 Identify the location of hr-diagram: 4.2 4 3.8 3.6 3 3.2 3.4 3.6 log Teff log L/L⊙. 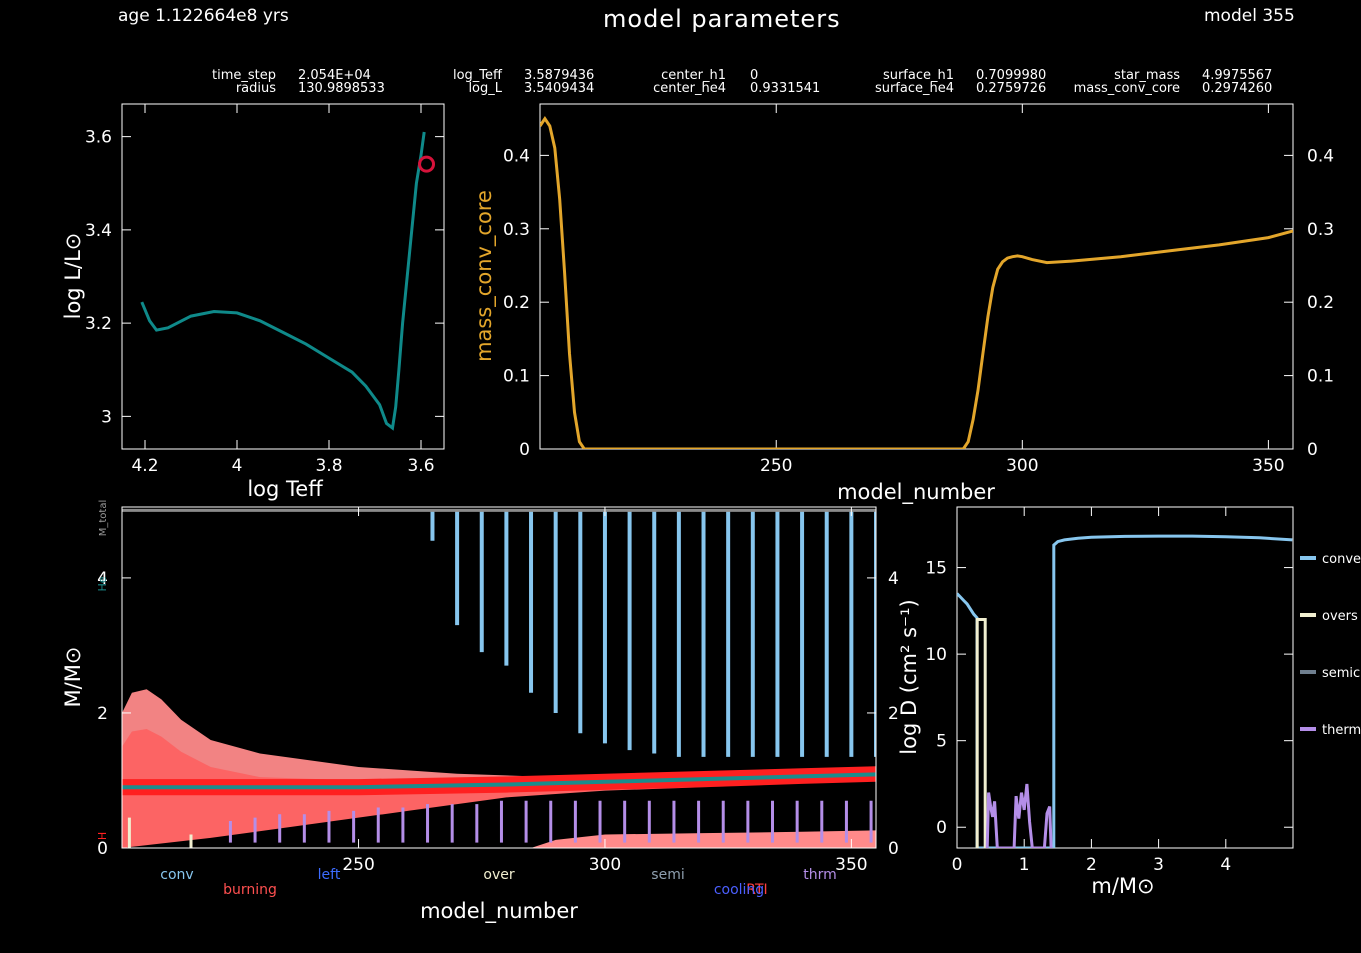
(253, 302).